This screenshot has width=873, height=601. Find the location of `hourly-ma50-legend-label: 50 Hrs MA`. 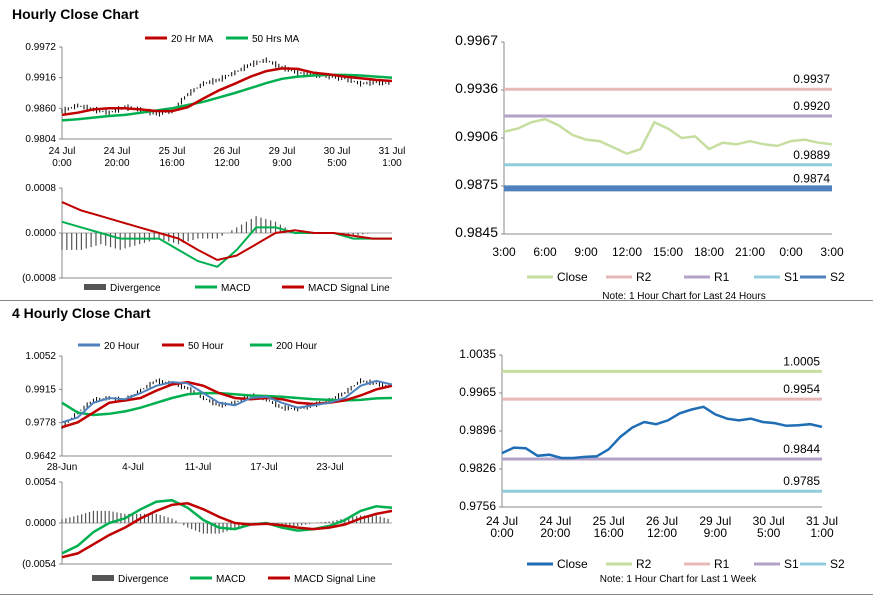

hourly-ma50-legend-label: 50 Hrs MA is located at coordinates (276, 39).